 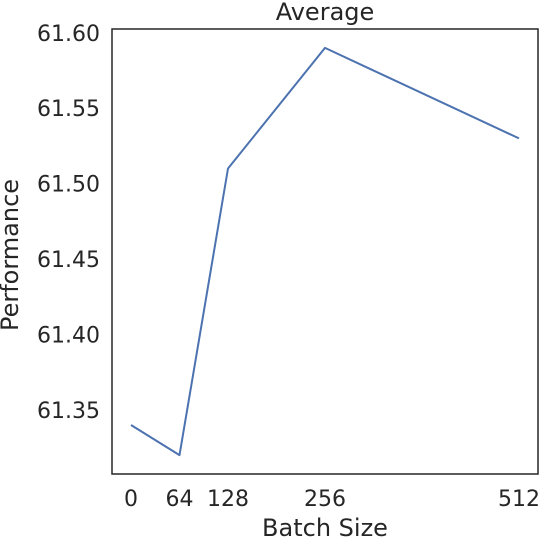 I want to click on y-tick-label: 61.55, so click(x=68, y=109).